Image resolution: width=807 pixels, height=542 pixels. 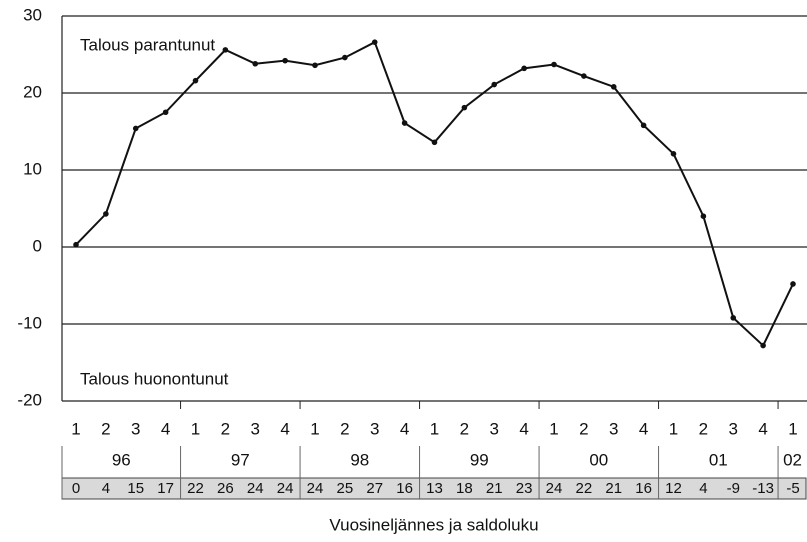 What do you see at coordinates (165, 488) in the screenshot?
I see `value-label: 17` at bounding box center [165, 488].